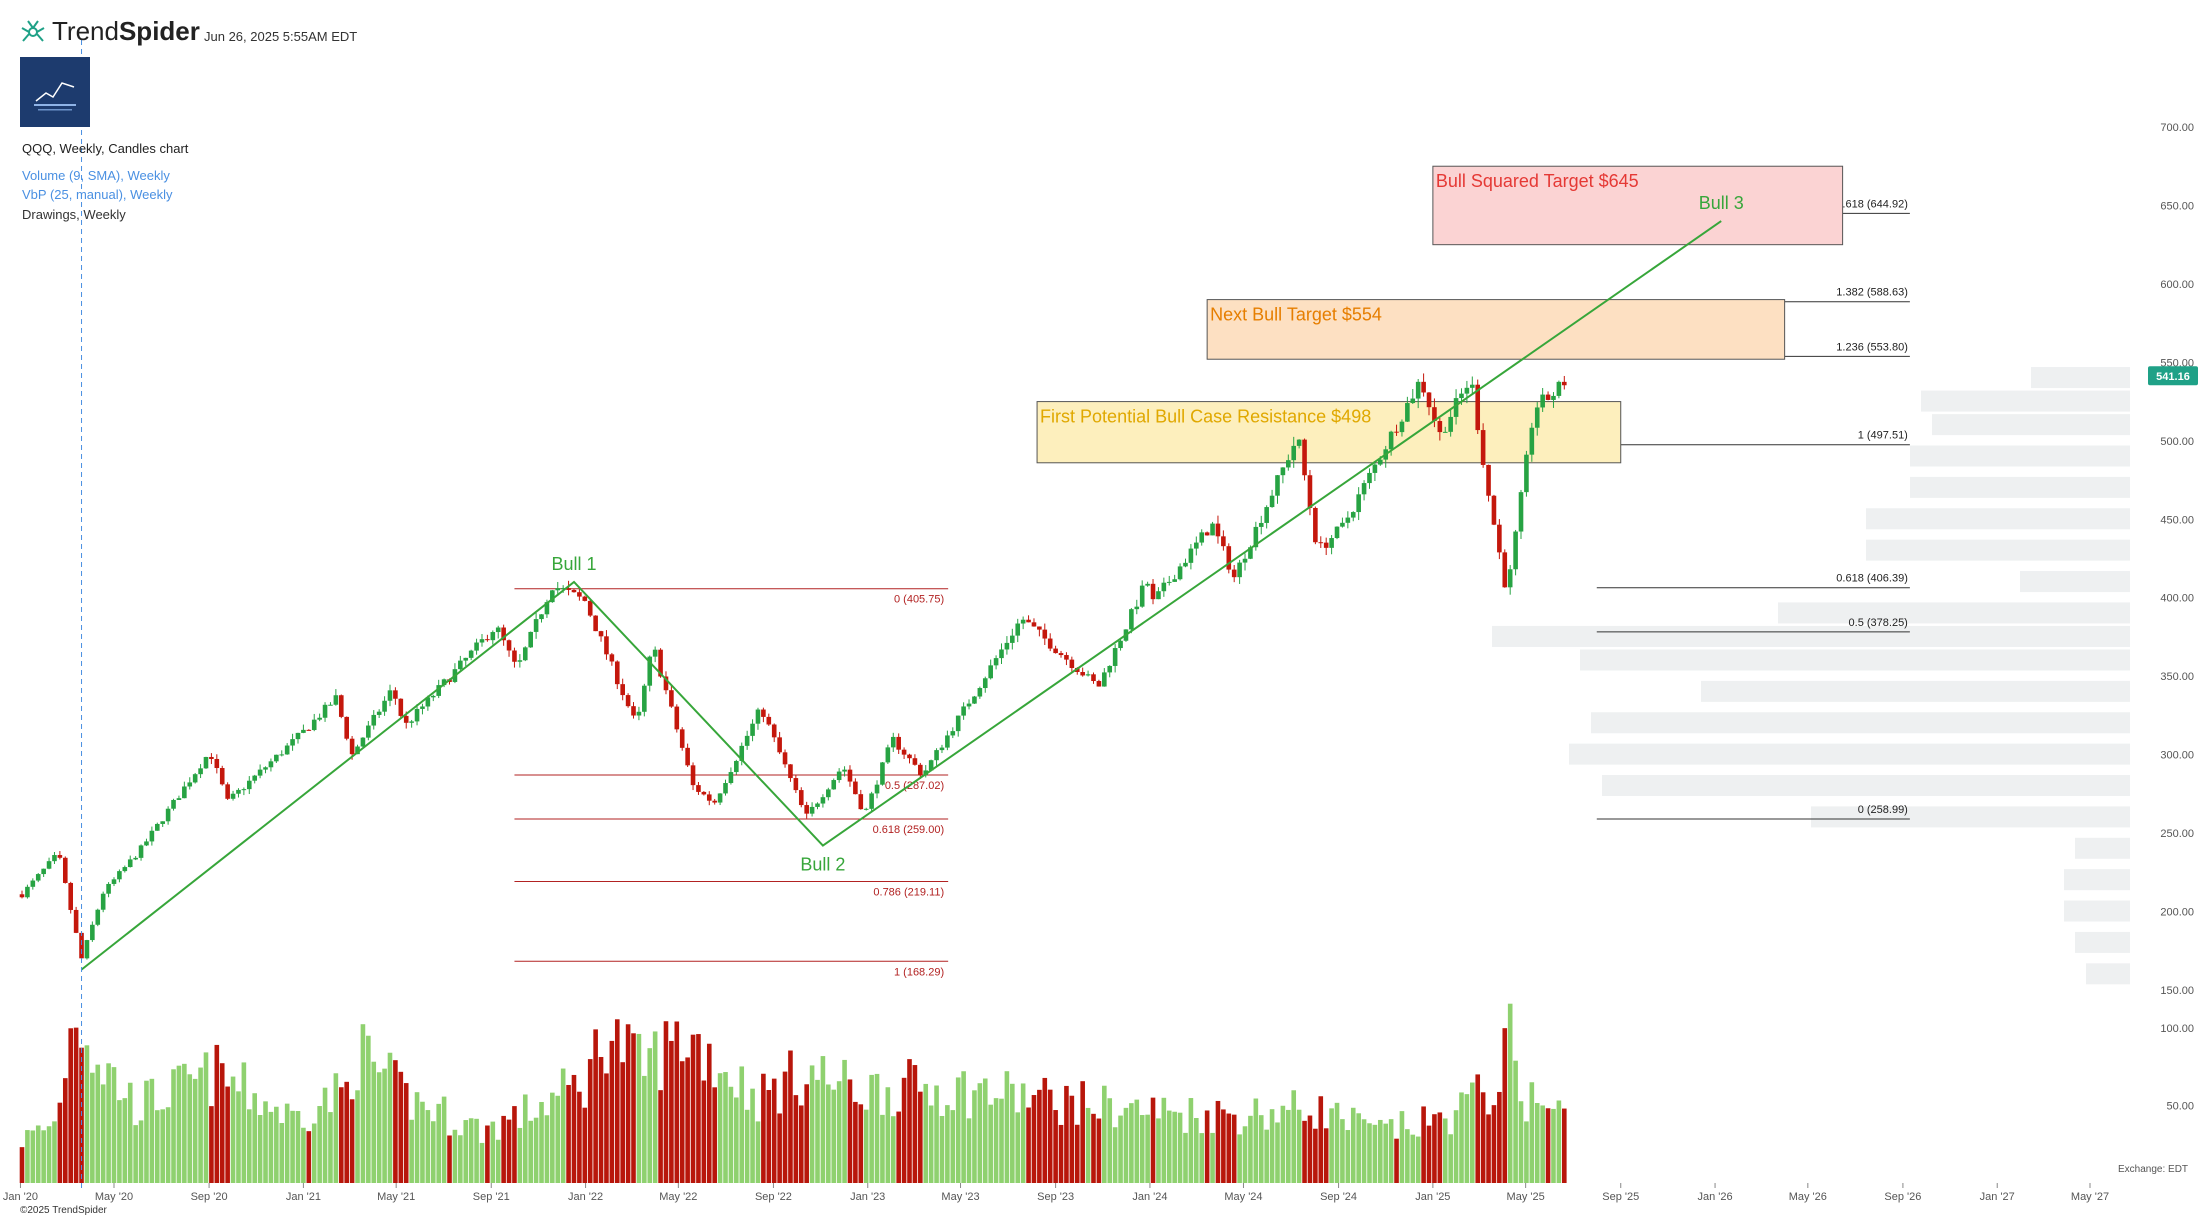 The height and width of the screenshot is (1219, 2207). Describe the element at coordinates (1872, 347) in the screenshot. I see `fib-extension-label: 1.236 (553.80)` at that location.